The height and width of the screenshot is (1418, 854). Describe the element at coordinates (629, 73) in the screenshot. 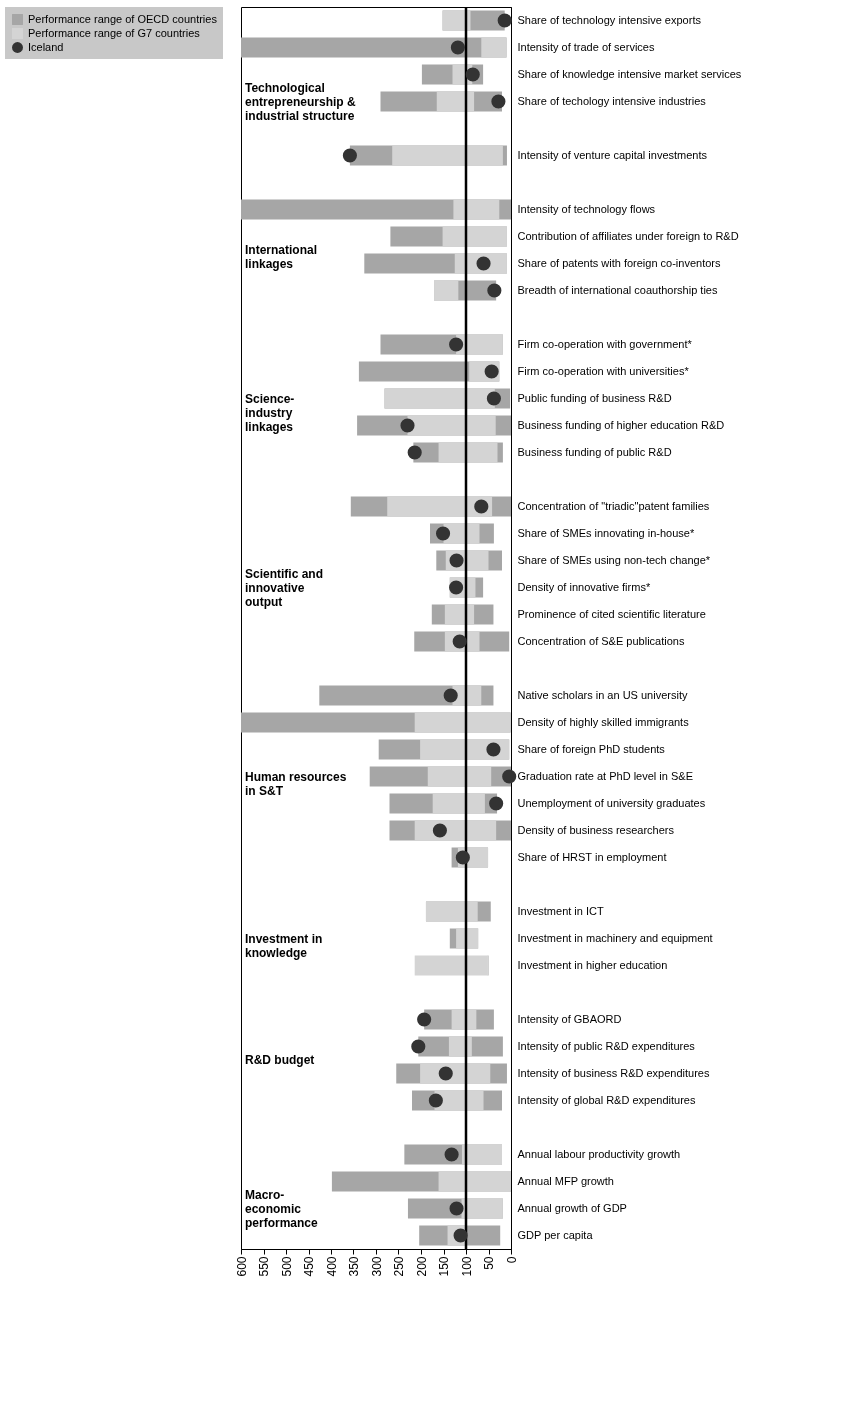

I see `y-tick-label: Share of knowledge intensive market services` at that location.